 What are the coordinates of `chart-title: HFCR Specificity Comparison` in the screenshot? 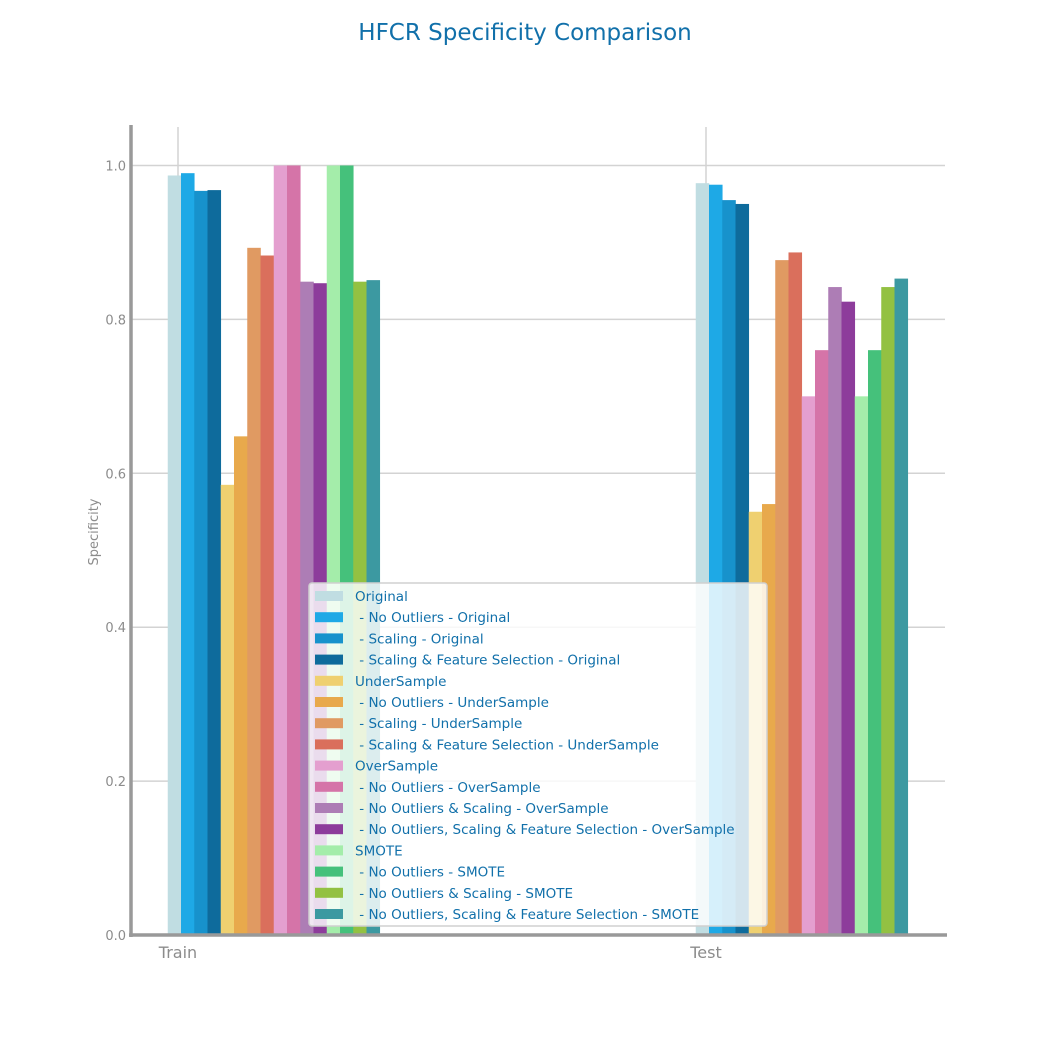 It's located at (524, 33).